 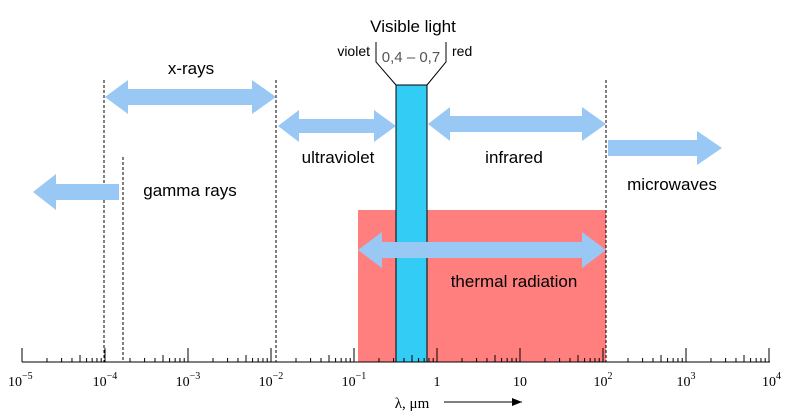 I want to click on infrared-label: infrared, so click(x=514, y=157).